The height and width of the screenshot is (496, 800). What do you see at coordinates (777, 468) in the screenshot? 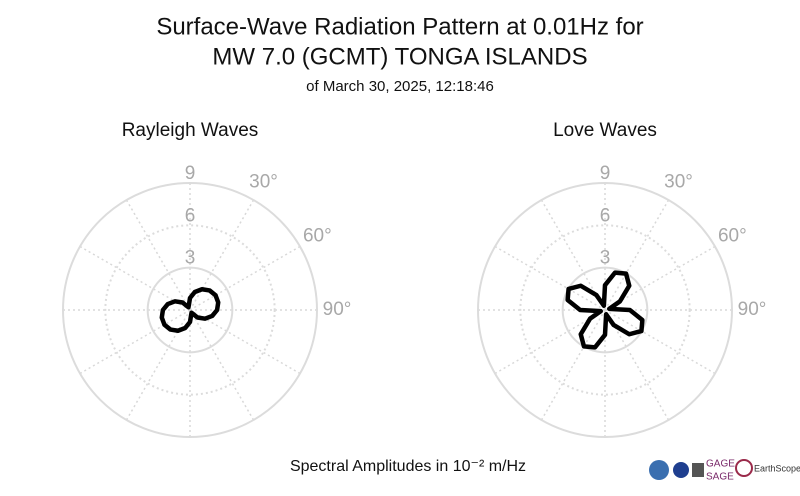
I see `logo-text: EarthScope` at bounding box center [777, 468].